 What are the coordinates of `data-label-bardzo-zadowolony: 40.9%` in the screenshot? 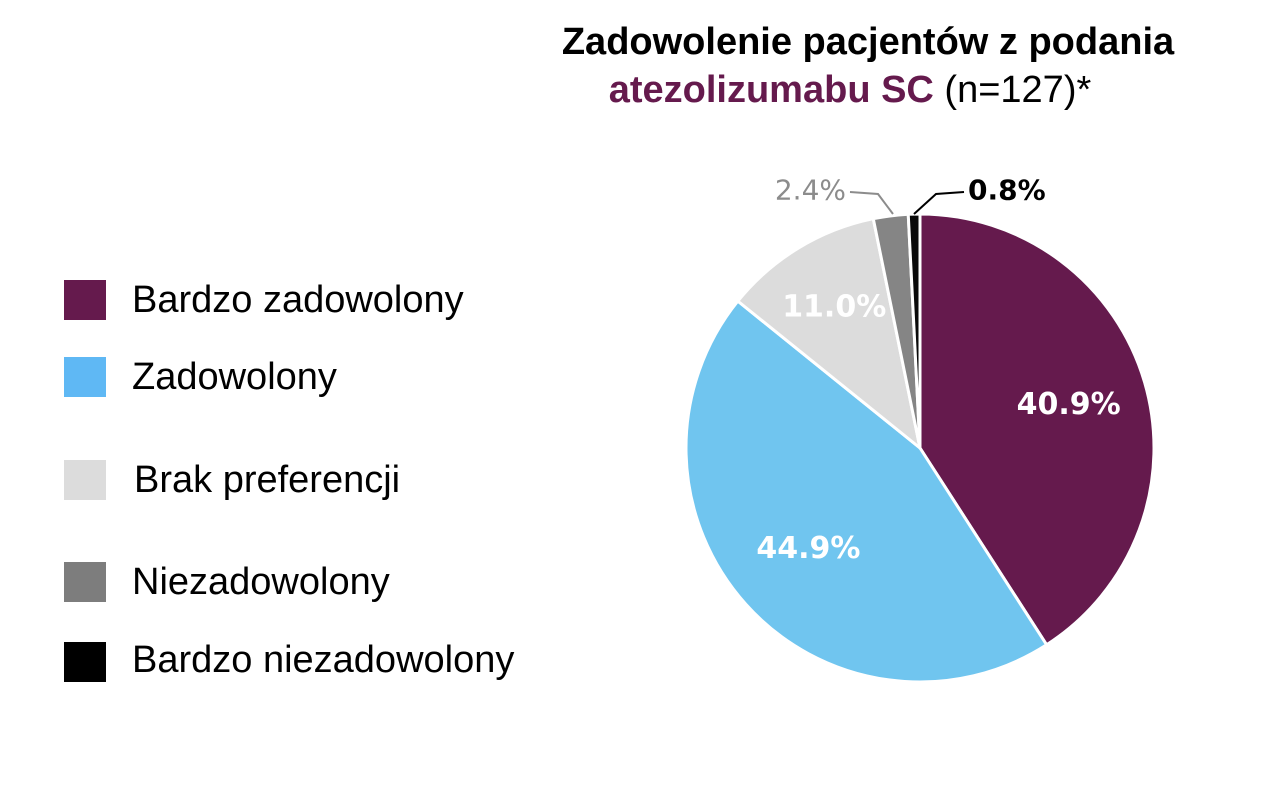 It's located at (1069, 404).